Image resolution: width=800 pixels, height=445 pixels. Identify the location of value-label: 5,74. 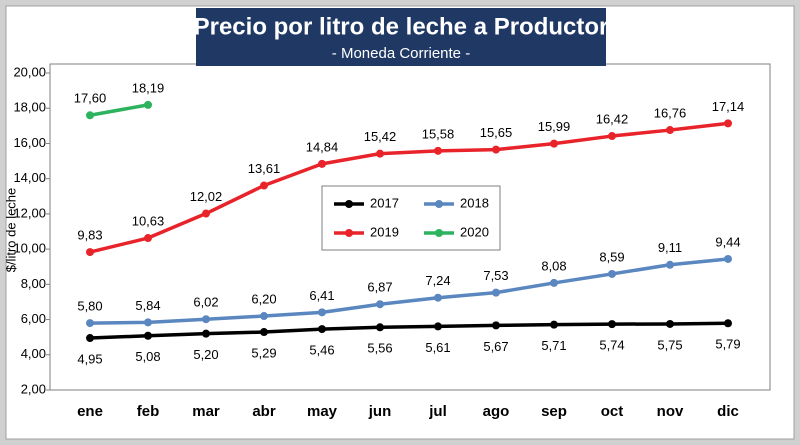
(611, 345).